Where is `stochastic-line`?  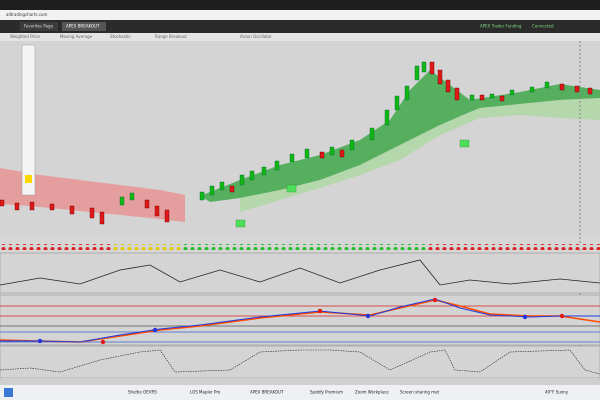 stochastic-line is located at coordinates (300, 362).